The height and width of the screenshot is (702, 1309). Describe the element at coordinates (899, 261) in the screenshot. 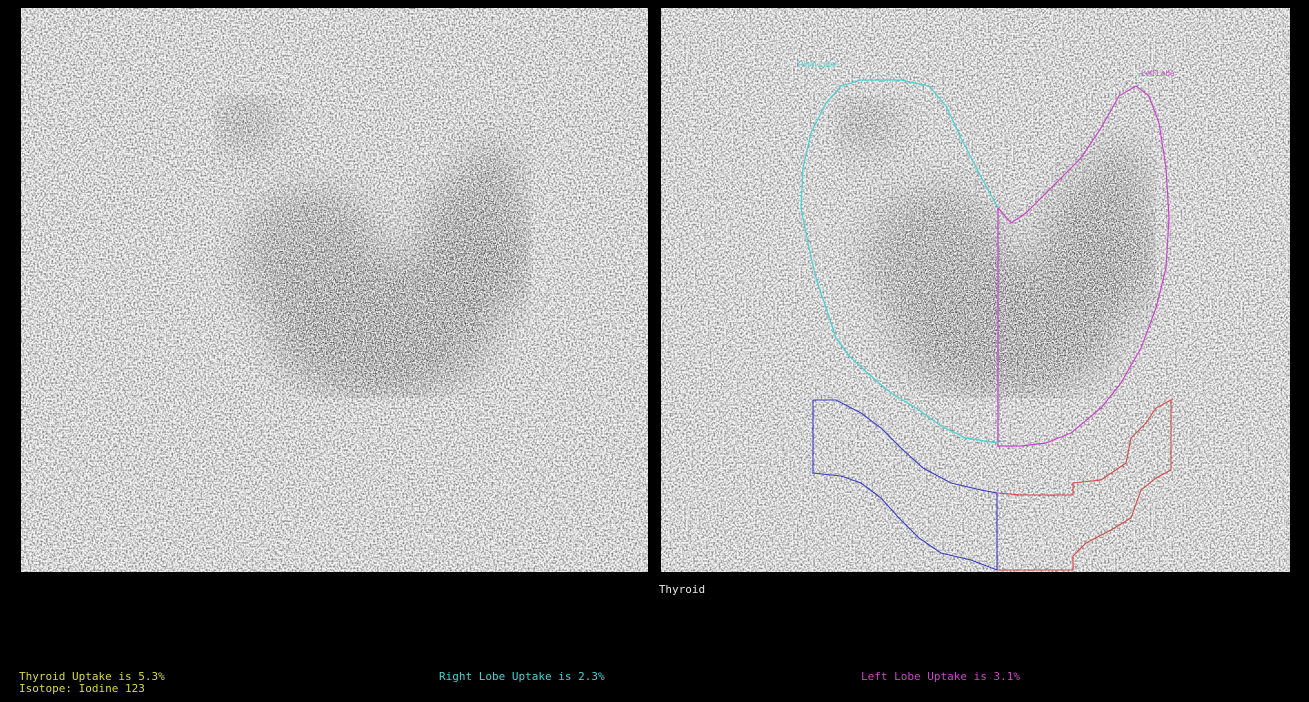

I see `right-lobe-roi` at that location.